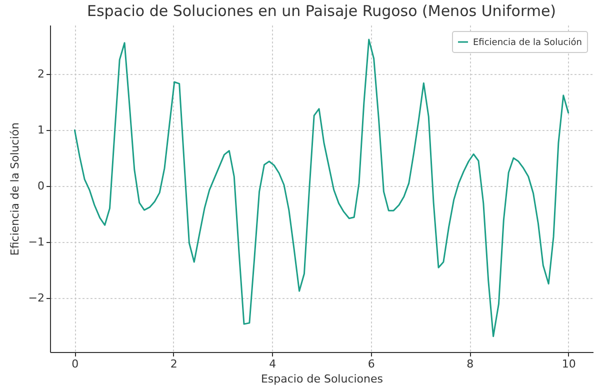 This screenshot has height=390, width=600. What do you see at coordinates (41, 74) in the screenshot?
I see `y-tick-label: 2` at bounding box center [41, 74].